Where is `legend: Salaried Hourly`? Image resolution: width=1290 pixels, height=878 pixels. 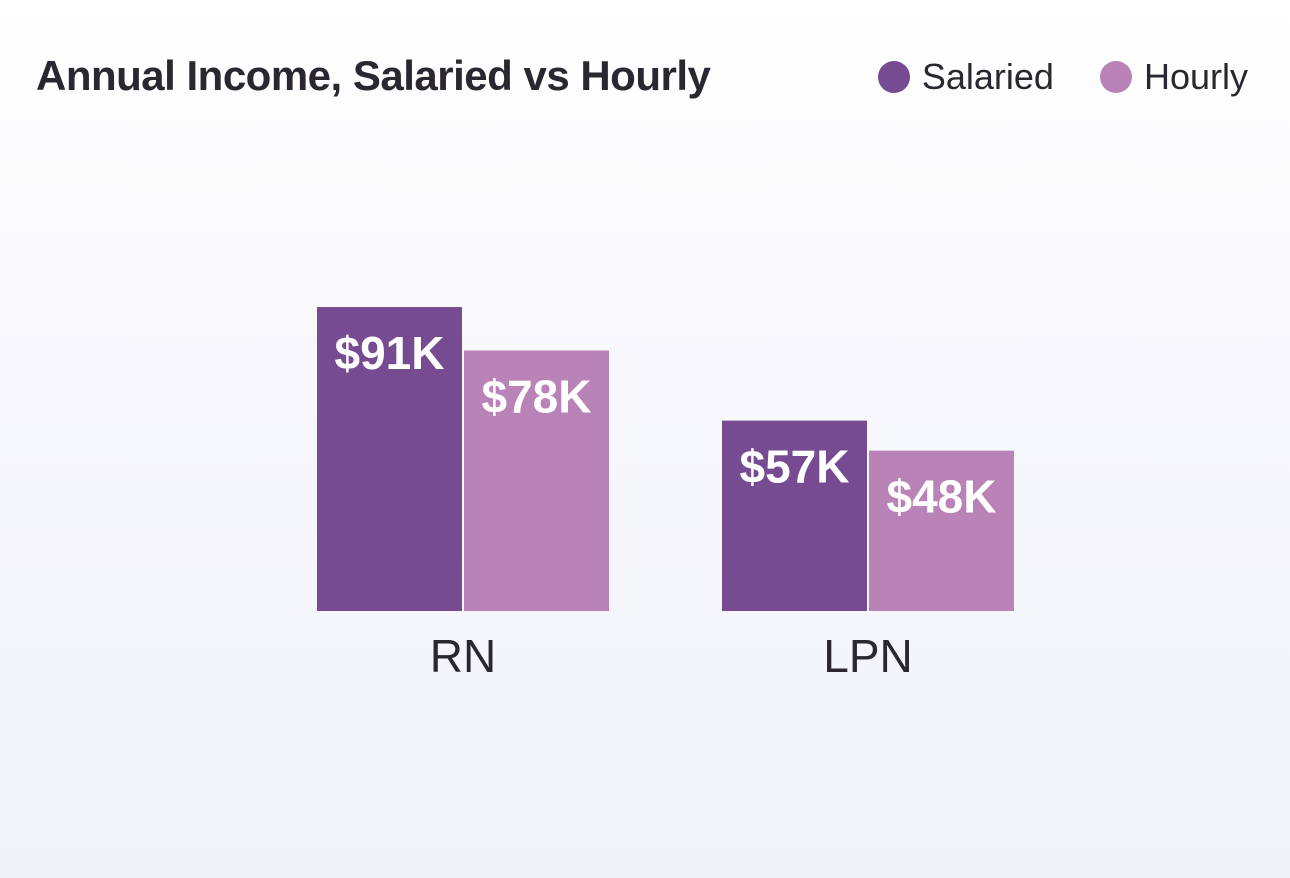
legend: Salaried Hourly is located at coordinates (1062, 77).